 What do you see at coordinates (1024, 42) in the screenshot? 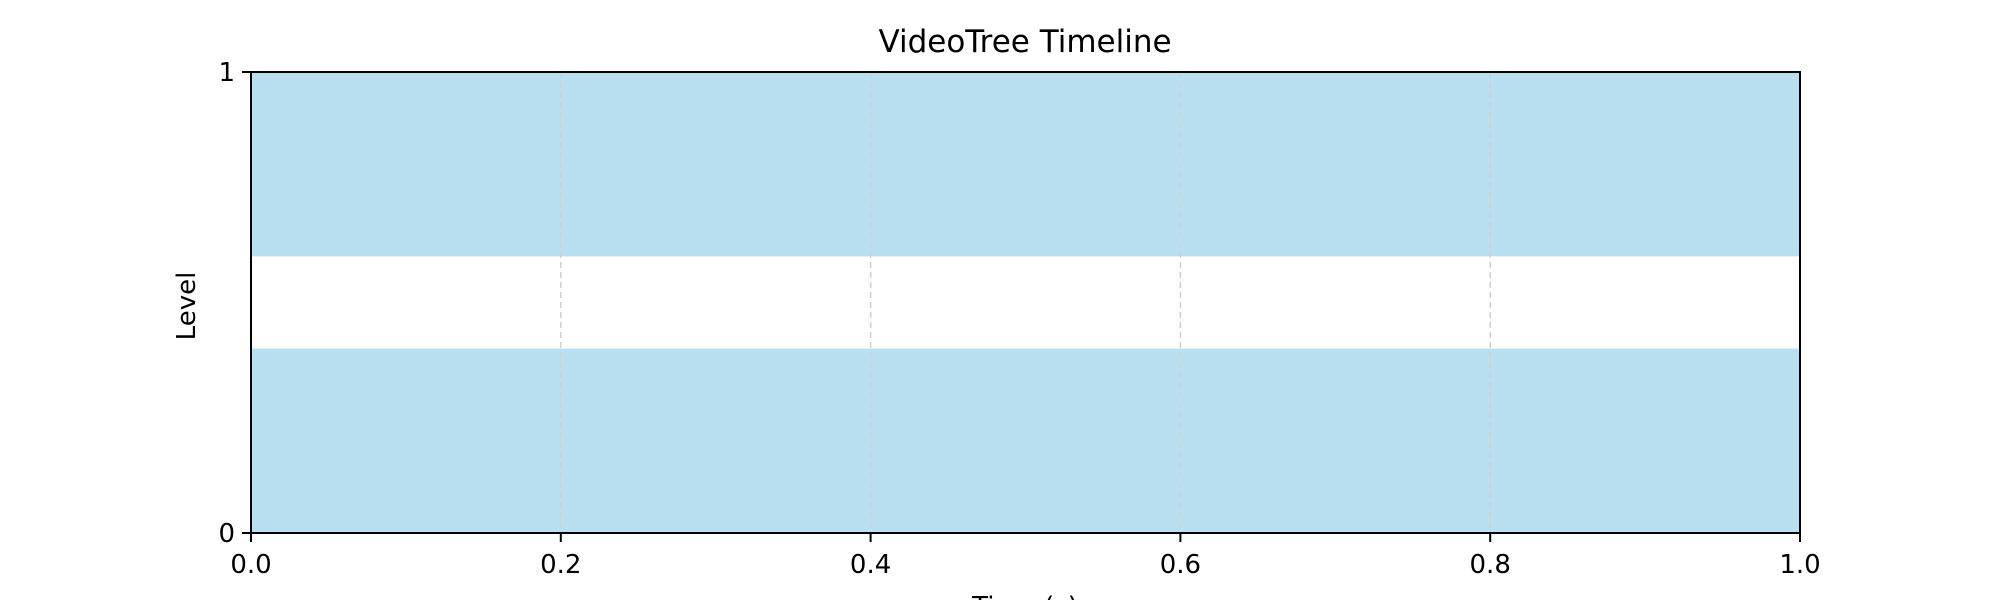
I see `chart-title: VideoTree Timeline` at bounding box center [1024, 42].